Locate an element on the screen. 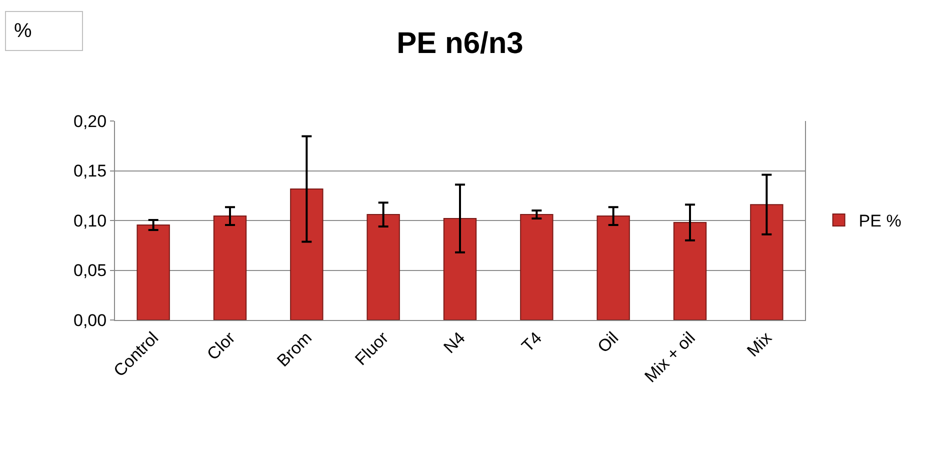  x-tick-label: Clor is located at coordinates (221, 346).